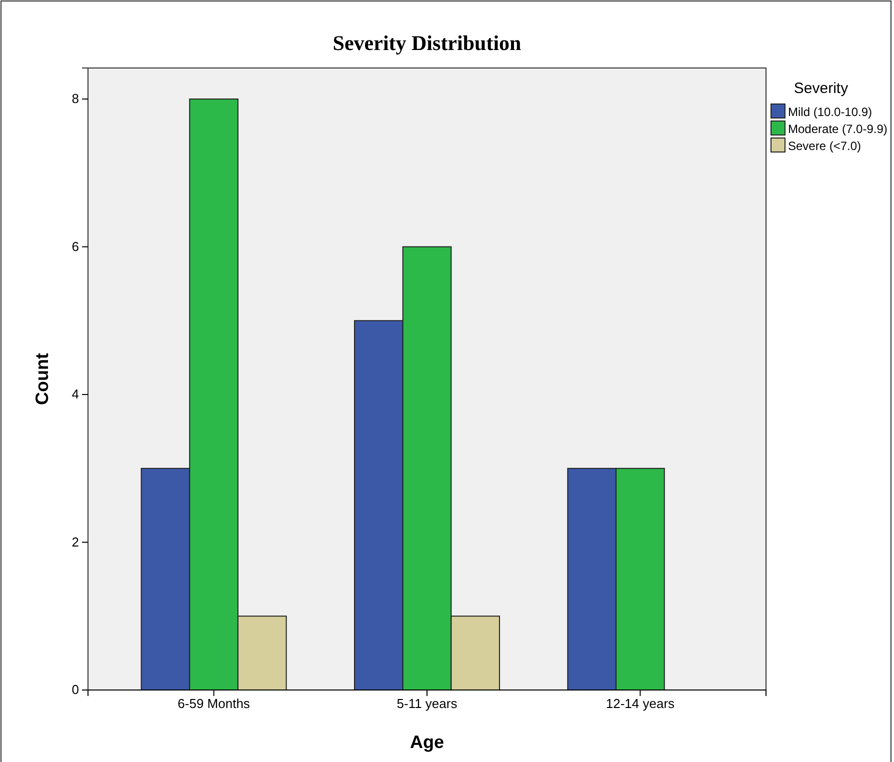 The width and height of the screenshot is (894, 762). I want to click on legend-label: Mild (10.0-10.9), so click(830, 112).